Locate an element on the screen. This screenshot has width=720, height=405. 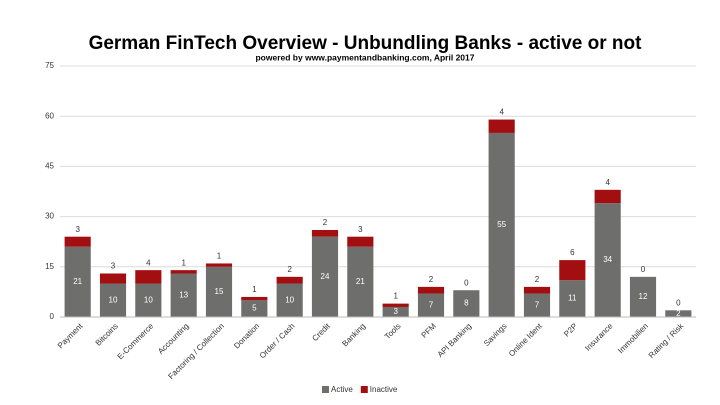
data-label: 15 is located at coordinates (219, 291).